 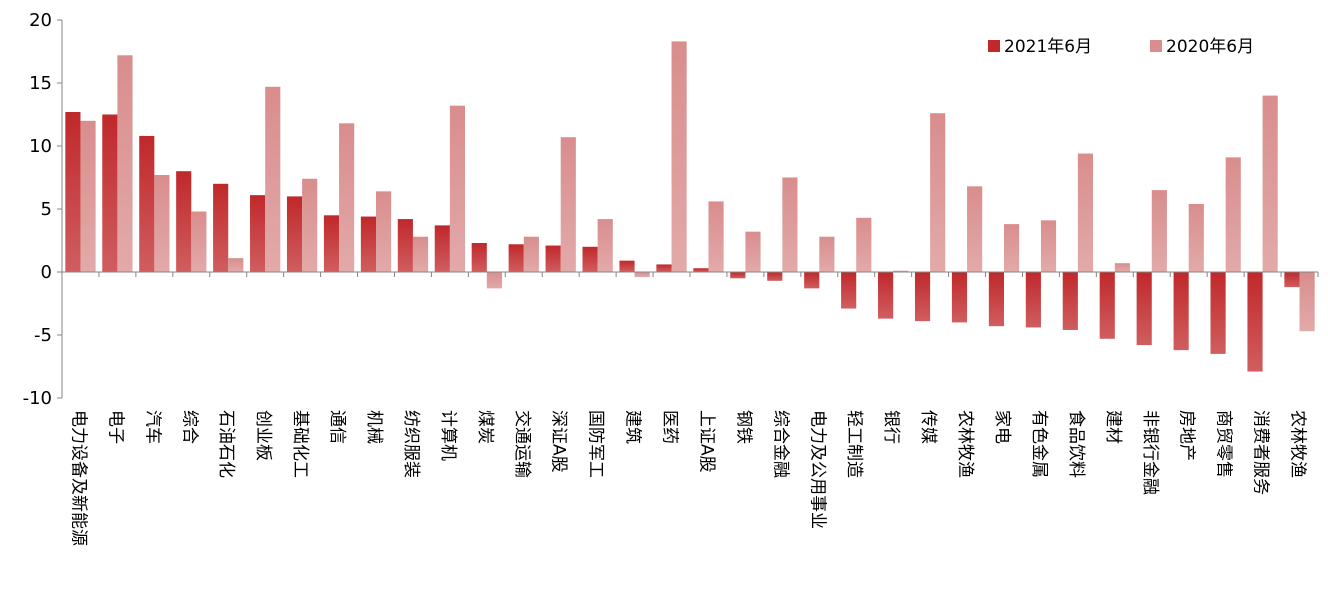 What do you see at coordinates (1261, 452) in the screenshot?
I see `x-category-label: 消费者服务` at bounding box center [1261, 452].